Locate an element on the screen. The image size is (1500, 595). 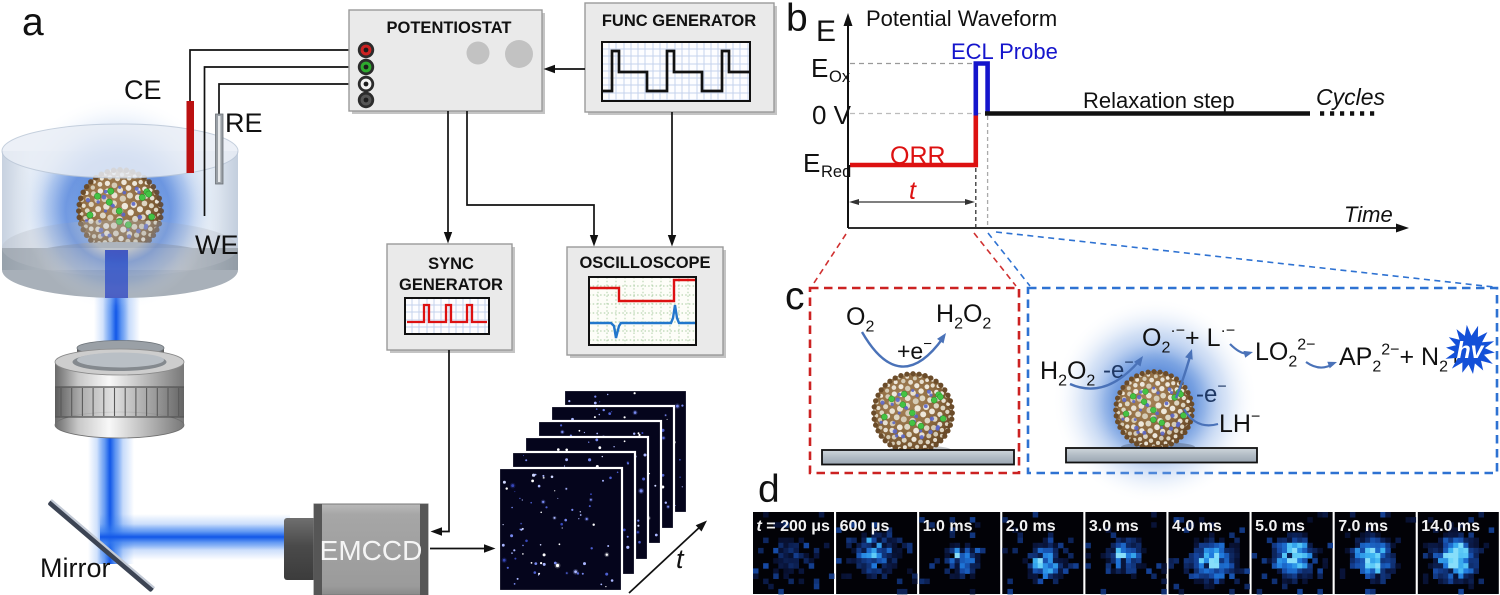
svg-text: O2·−+ L·− is located at coordinates (1188, 340).